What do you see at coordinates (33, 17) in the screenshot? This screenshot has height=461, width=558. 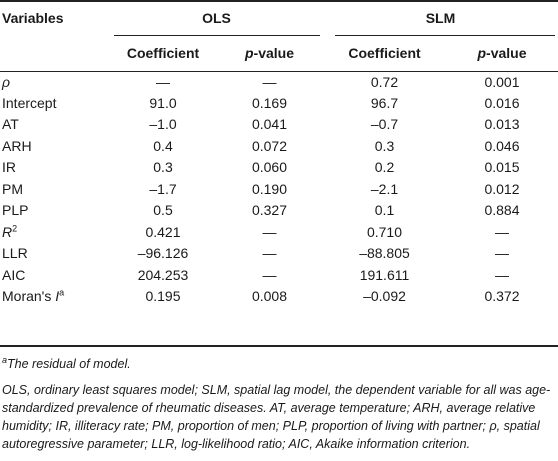 I see `header-variables: Variables` at bounding box center [33, 17].